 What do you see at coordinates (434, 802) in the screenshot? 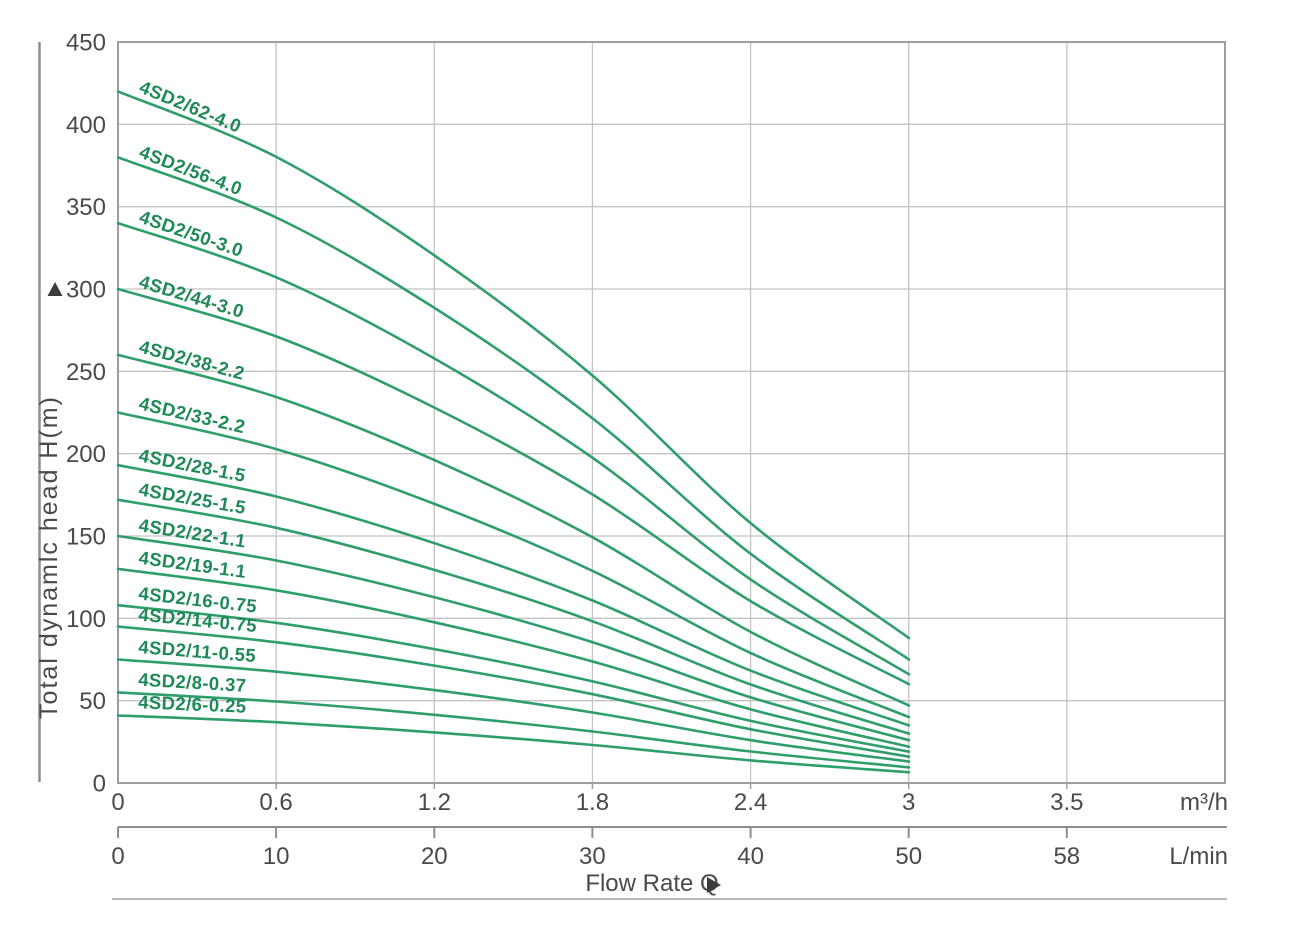
I see `x-axis-m3h-tick-label: 1.2` at bounding box center [434, 802].